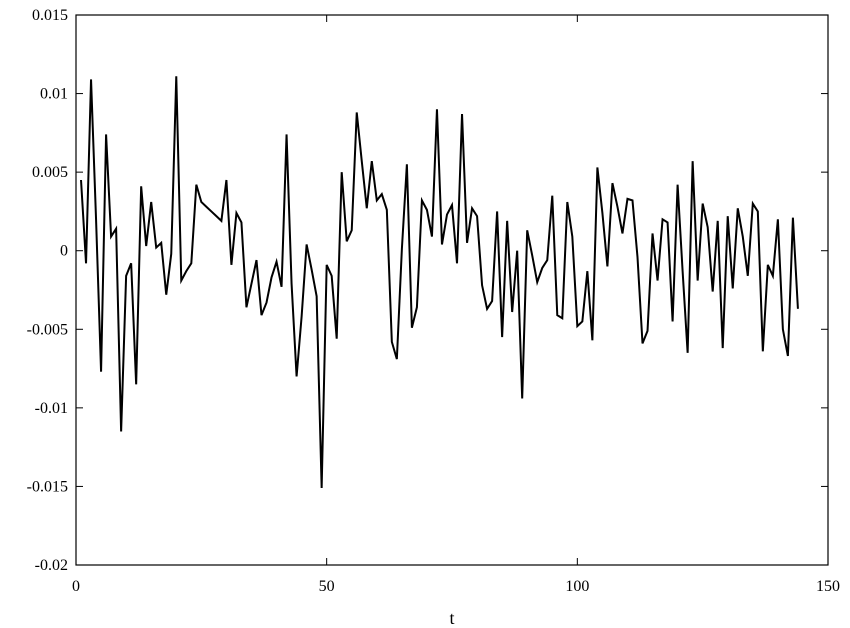 The image size is (850, 628). I want to click on y-tick-label: 0.005, so click(50, 172).